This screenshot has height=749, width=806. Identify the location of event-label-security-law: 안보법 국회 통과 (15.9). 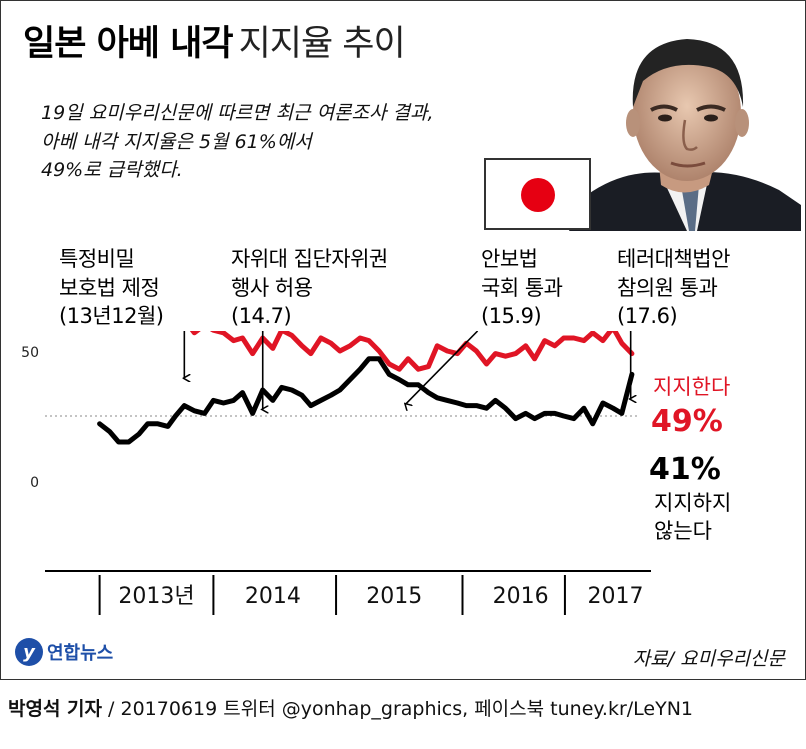
(522, 288).